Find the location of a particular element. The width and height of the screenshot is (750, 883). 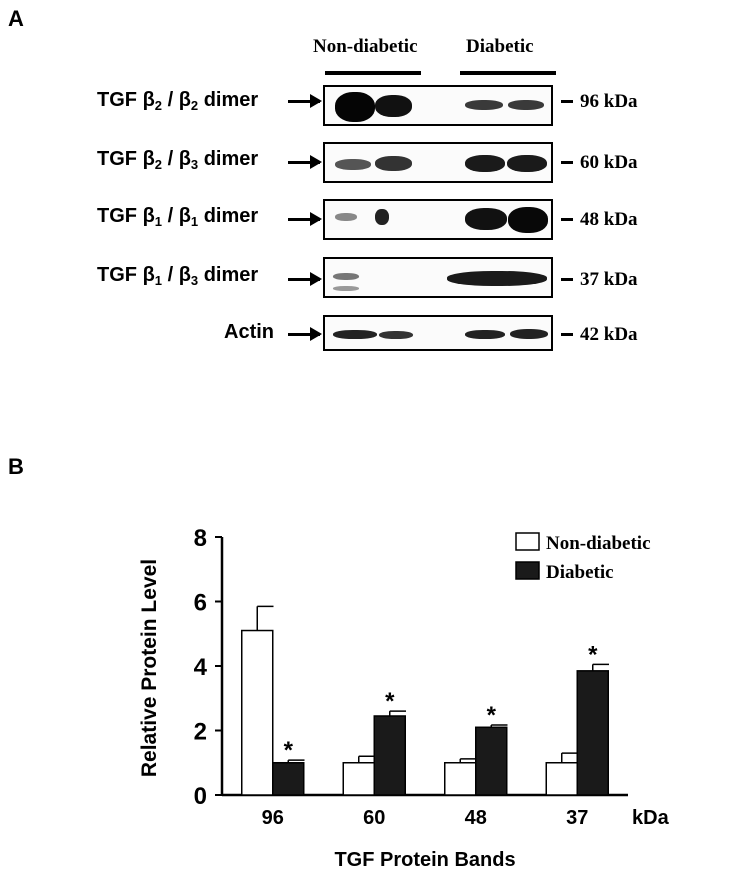

row-label-b1b3: TGF β1 / β3 dimer is located at coordinates (178, 276).